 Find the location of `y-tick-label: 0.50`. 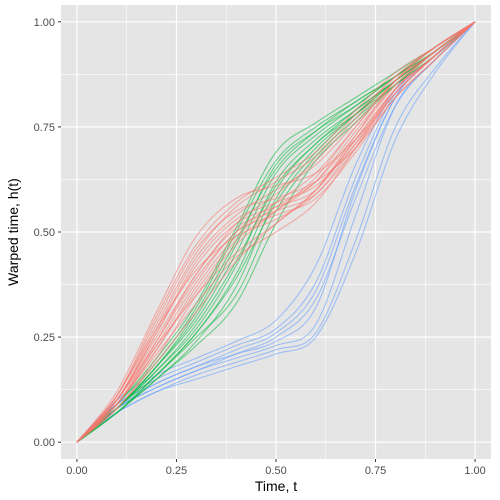

y-tick-label: 0.50 is located at coordinates (44, 233).